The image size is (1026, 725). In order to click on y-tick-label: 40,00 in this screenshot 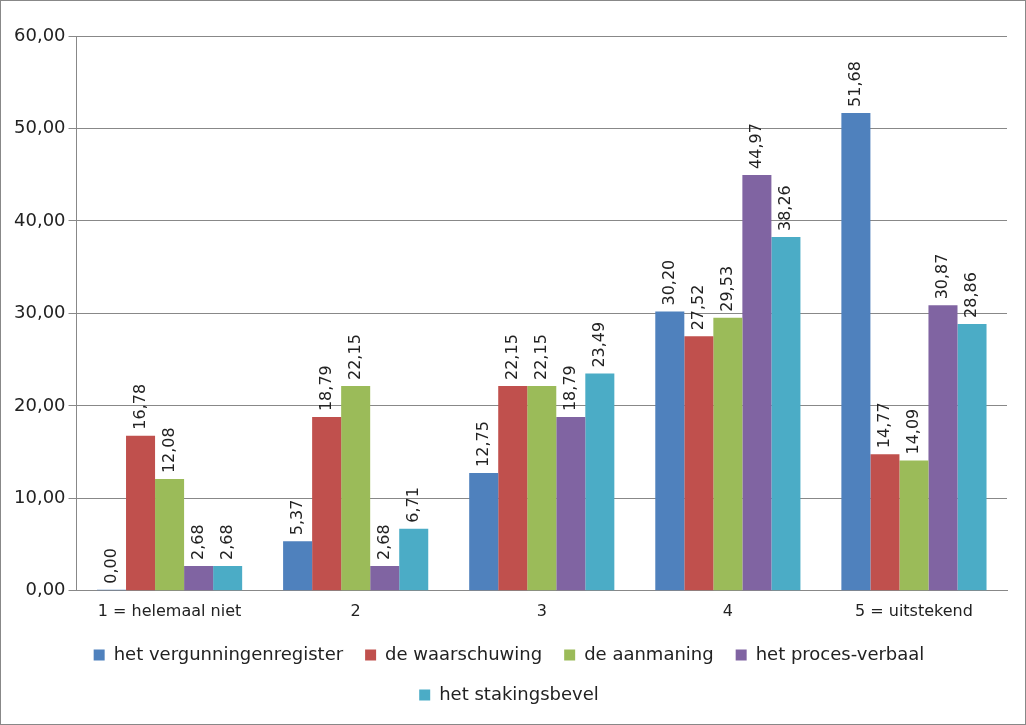, I will do `click(40, 219)`.